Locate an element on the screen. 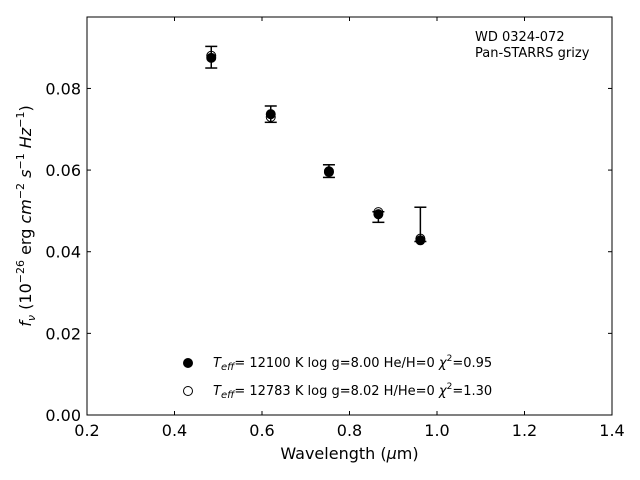  x-tick-label: 0.8 is located at coordinates (349, 430).